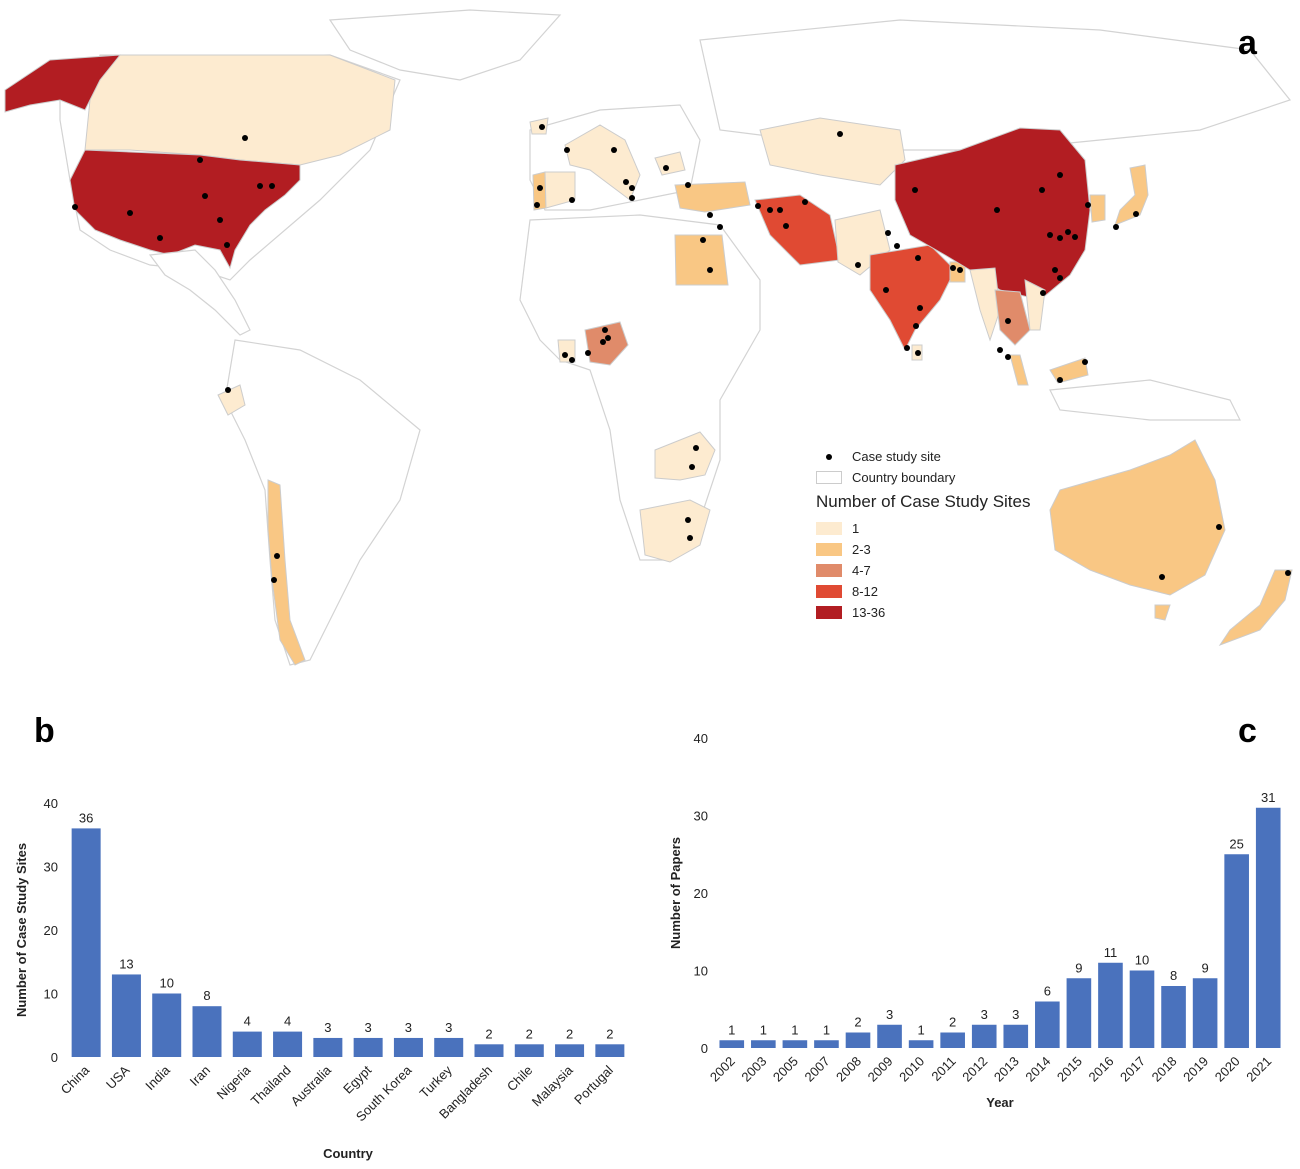  What do you see at coordinates (1195, 1069) in the screenshot?
I see `x-tick-label: 2019` at bounding box center [1195, 1069].